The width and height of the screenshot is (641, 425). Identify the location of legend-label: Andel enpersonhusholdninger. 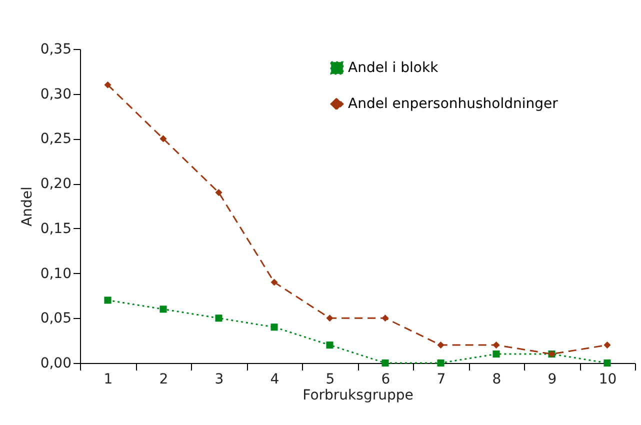
(453, 104).